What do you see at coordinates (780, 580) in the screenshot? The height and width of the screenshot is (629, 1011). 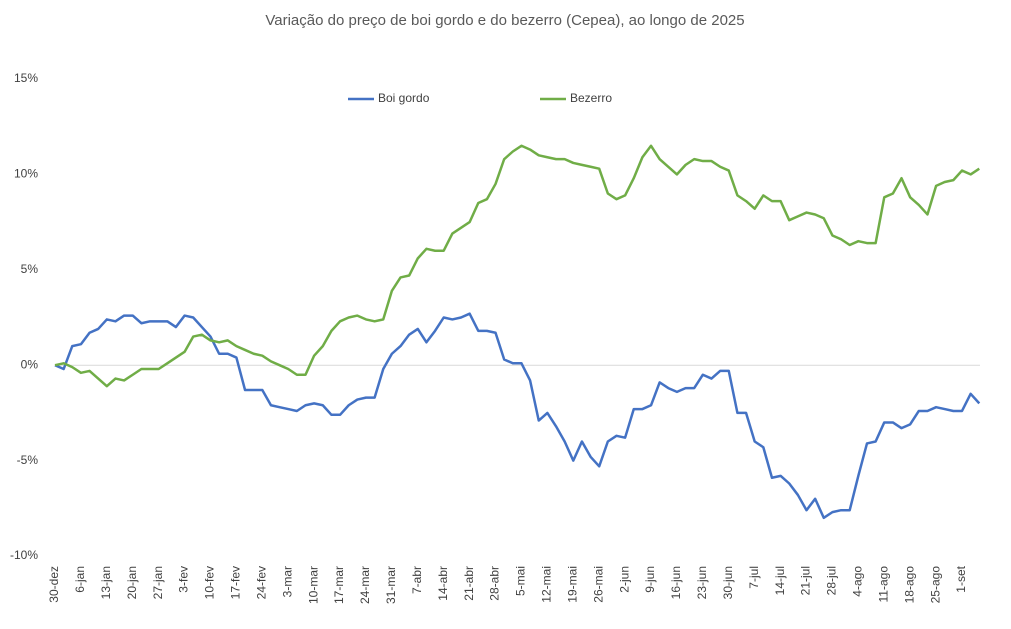 I see `x-tick-label: 14-jul` at bounding box center [780, 580].